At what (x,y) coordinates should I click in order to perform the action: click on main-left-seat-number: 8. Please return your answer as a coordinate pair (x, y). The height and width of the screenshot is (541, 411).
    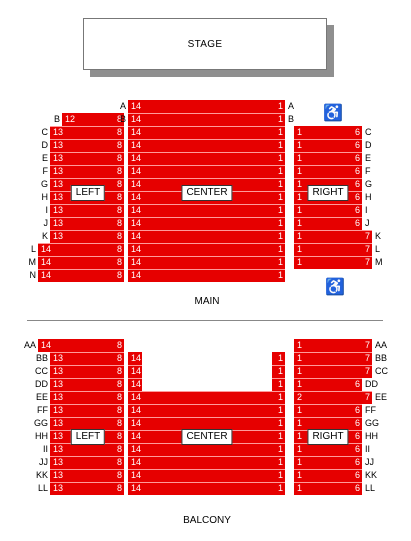
    Looking at the image, I should click on (119, 145).